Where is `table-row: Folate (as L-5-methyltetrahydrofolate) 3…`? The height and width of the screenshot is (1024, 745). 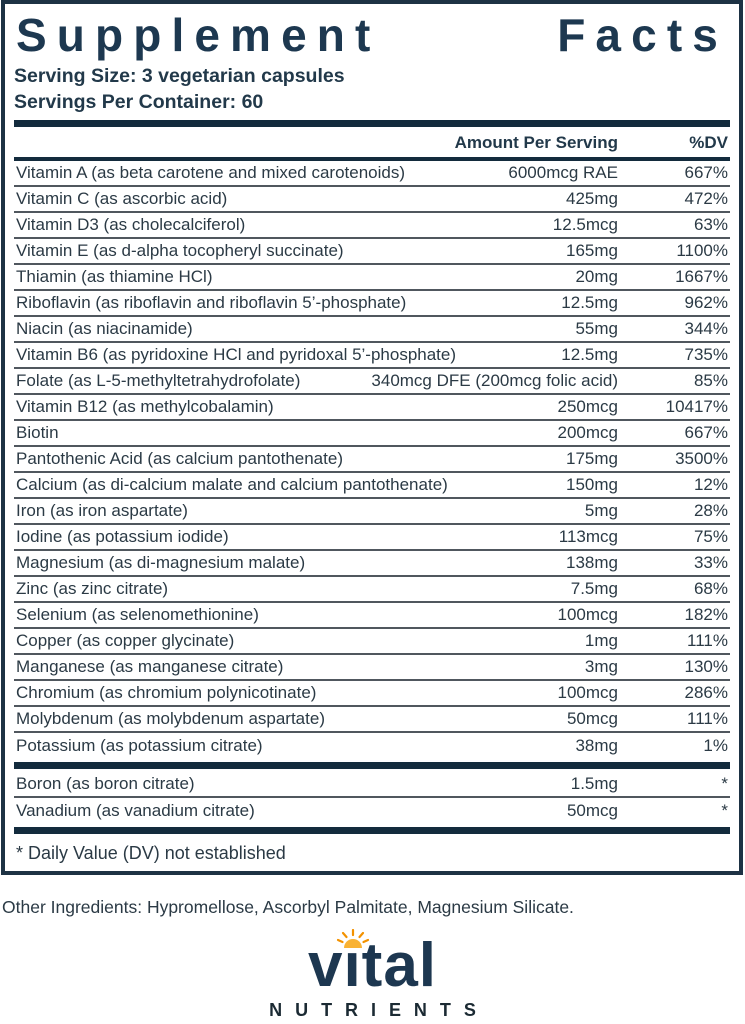
table-row: Folate (as L-5-methyltetrahydrofolate) 3… is located at coordinates (372, 382).